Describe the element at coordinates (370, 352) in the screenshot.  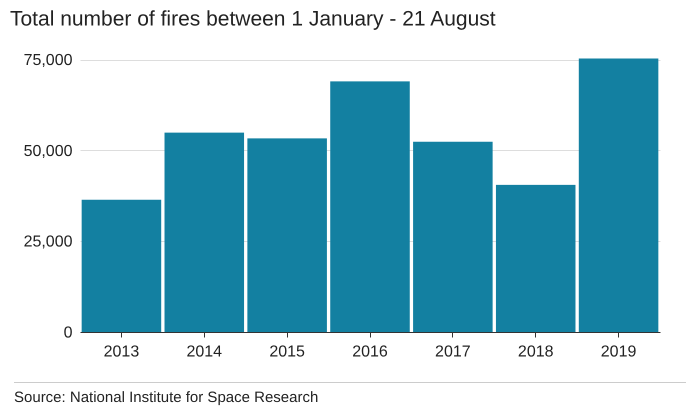
I see `x-tick-label: 2016` at that location.